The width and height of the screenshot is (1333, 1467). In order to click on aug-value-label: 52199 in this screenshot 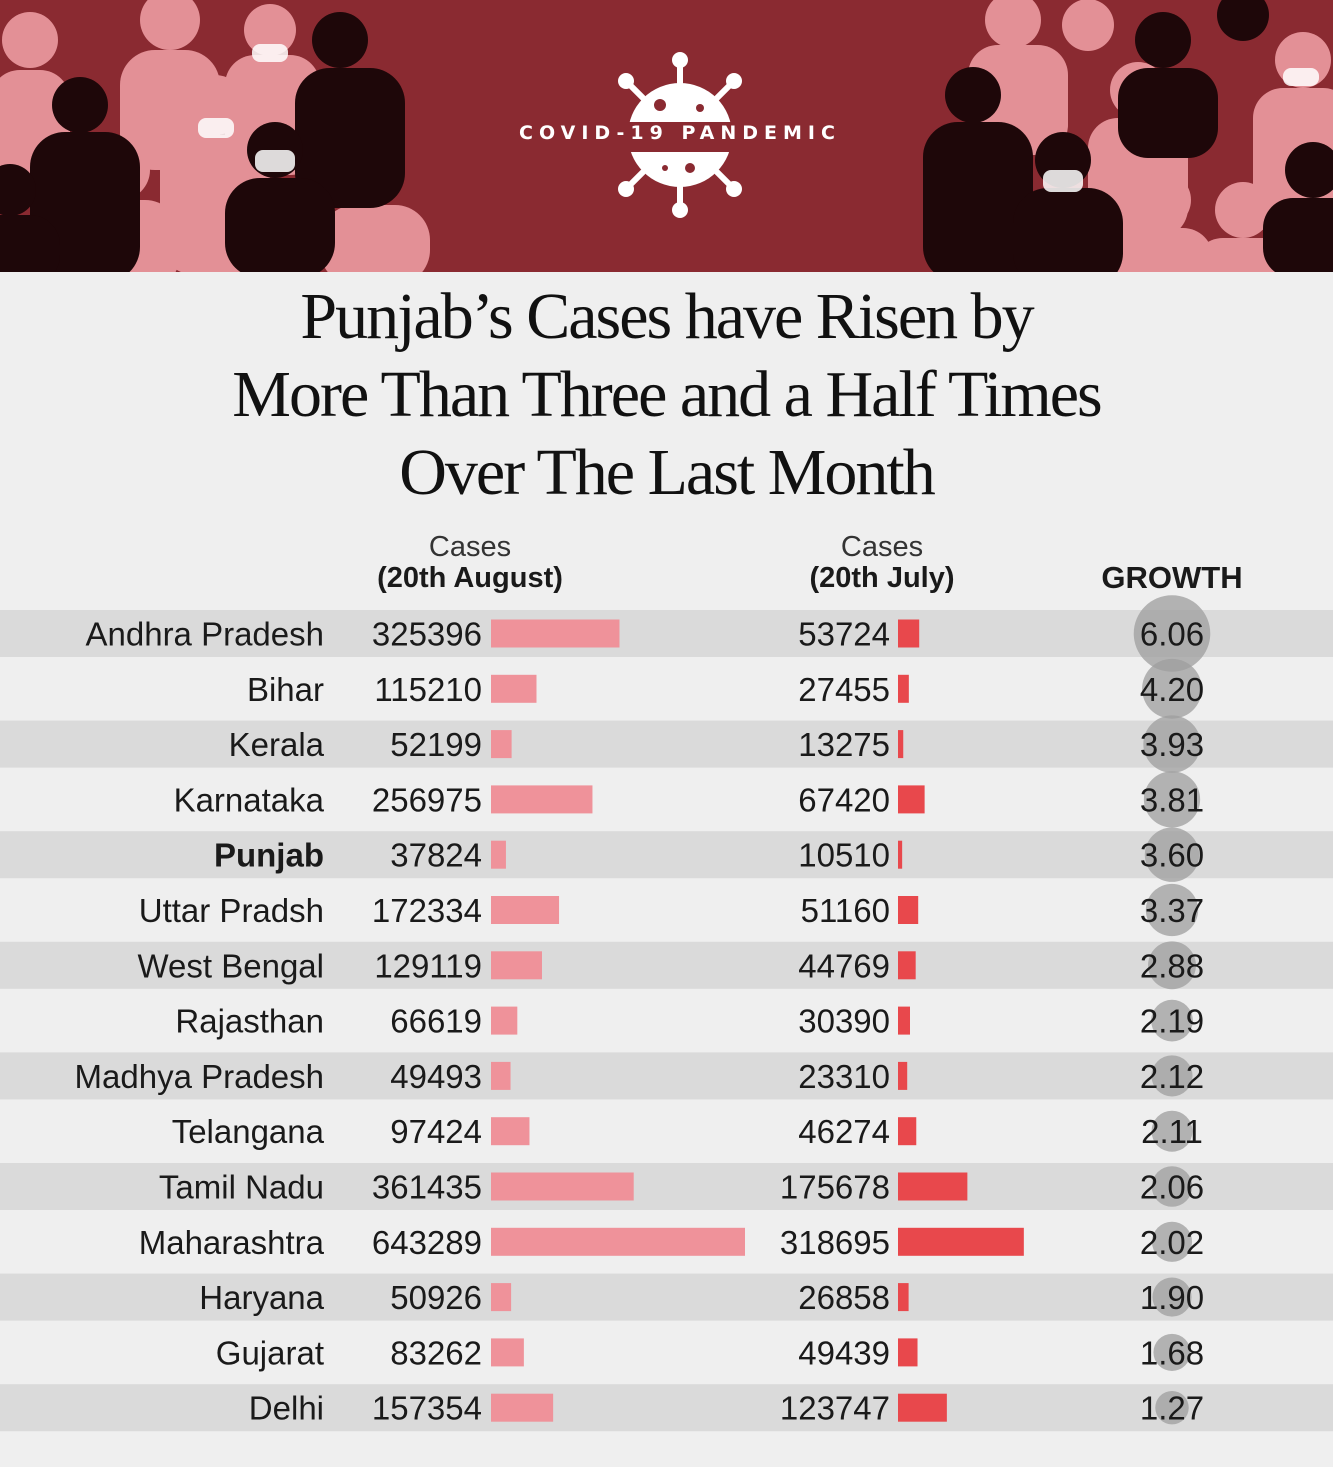, I will do `click(436, 744)`.